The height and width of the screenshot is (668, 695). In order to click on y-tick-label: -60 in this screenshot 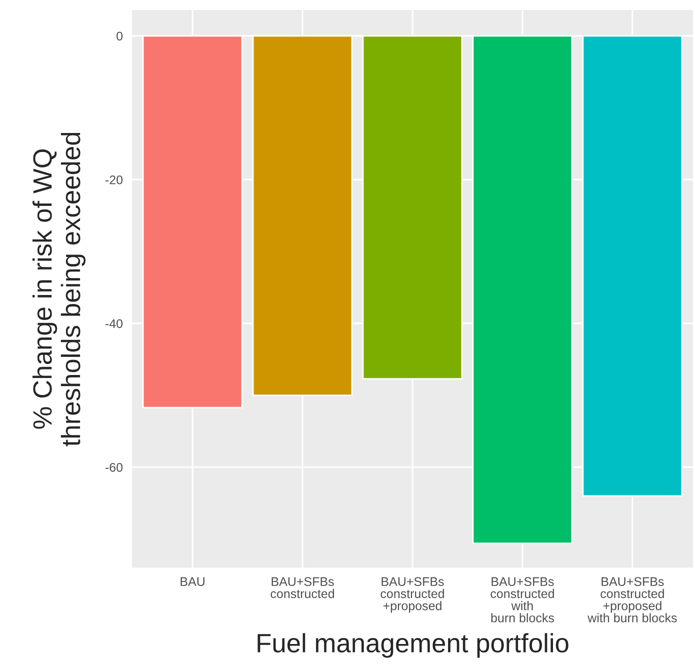, I will do `click(114, 467)`.